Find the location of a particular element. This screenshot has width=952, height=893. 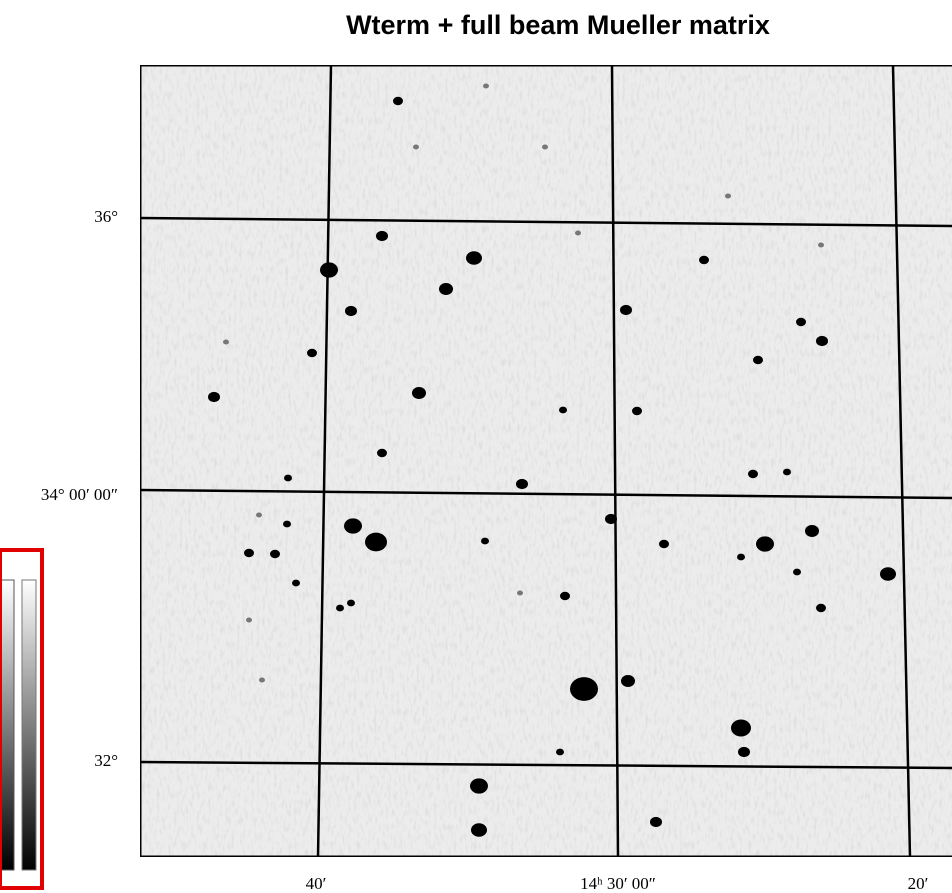

colorbar-strip is located at coordinates (7, 725).